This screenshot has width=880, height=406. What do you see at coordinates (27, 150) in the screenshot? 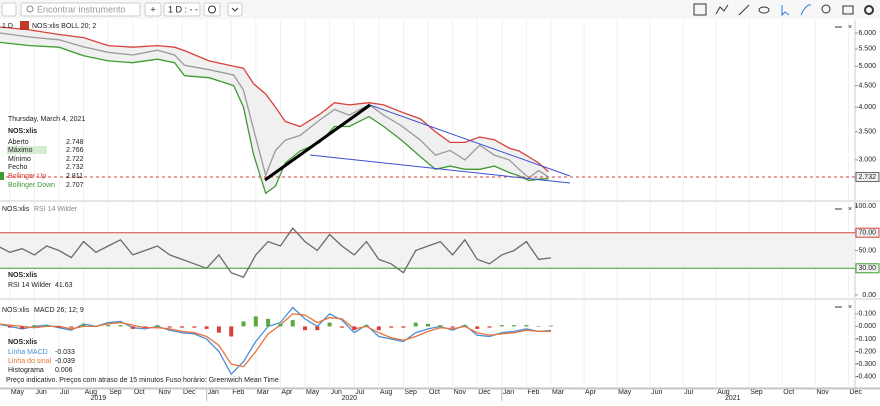
I see `info-highlight` at bounding box center [27, 150].